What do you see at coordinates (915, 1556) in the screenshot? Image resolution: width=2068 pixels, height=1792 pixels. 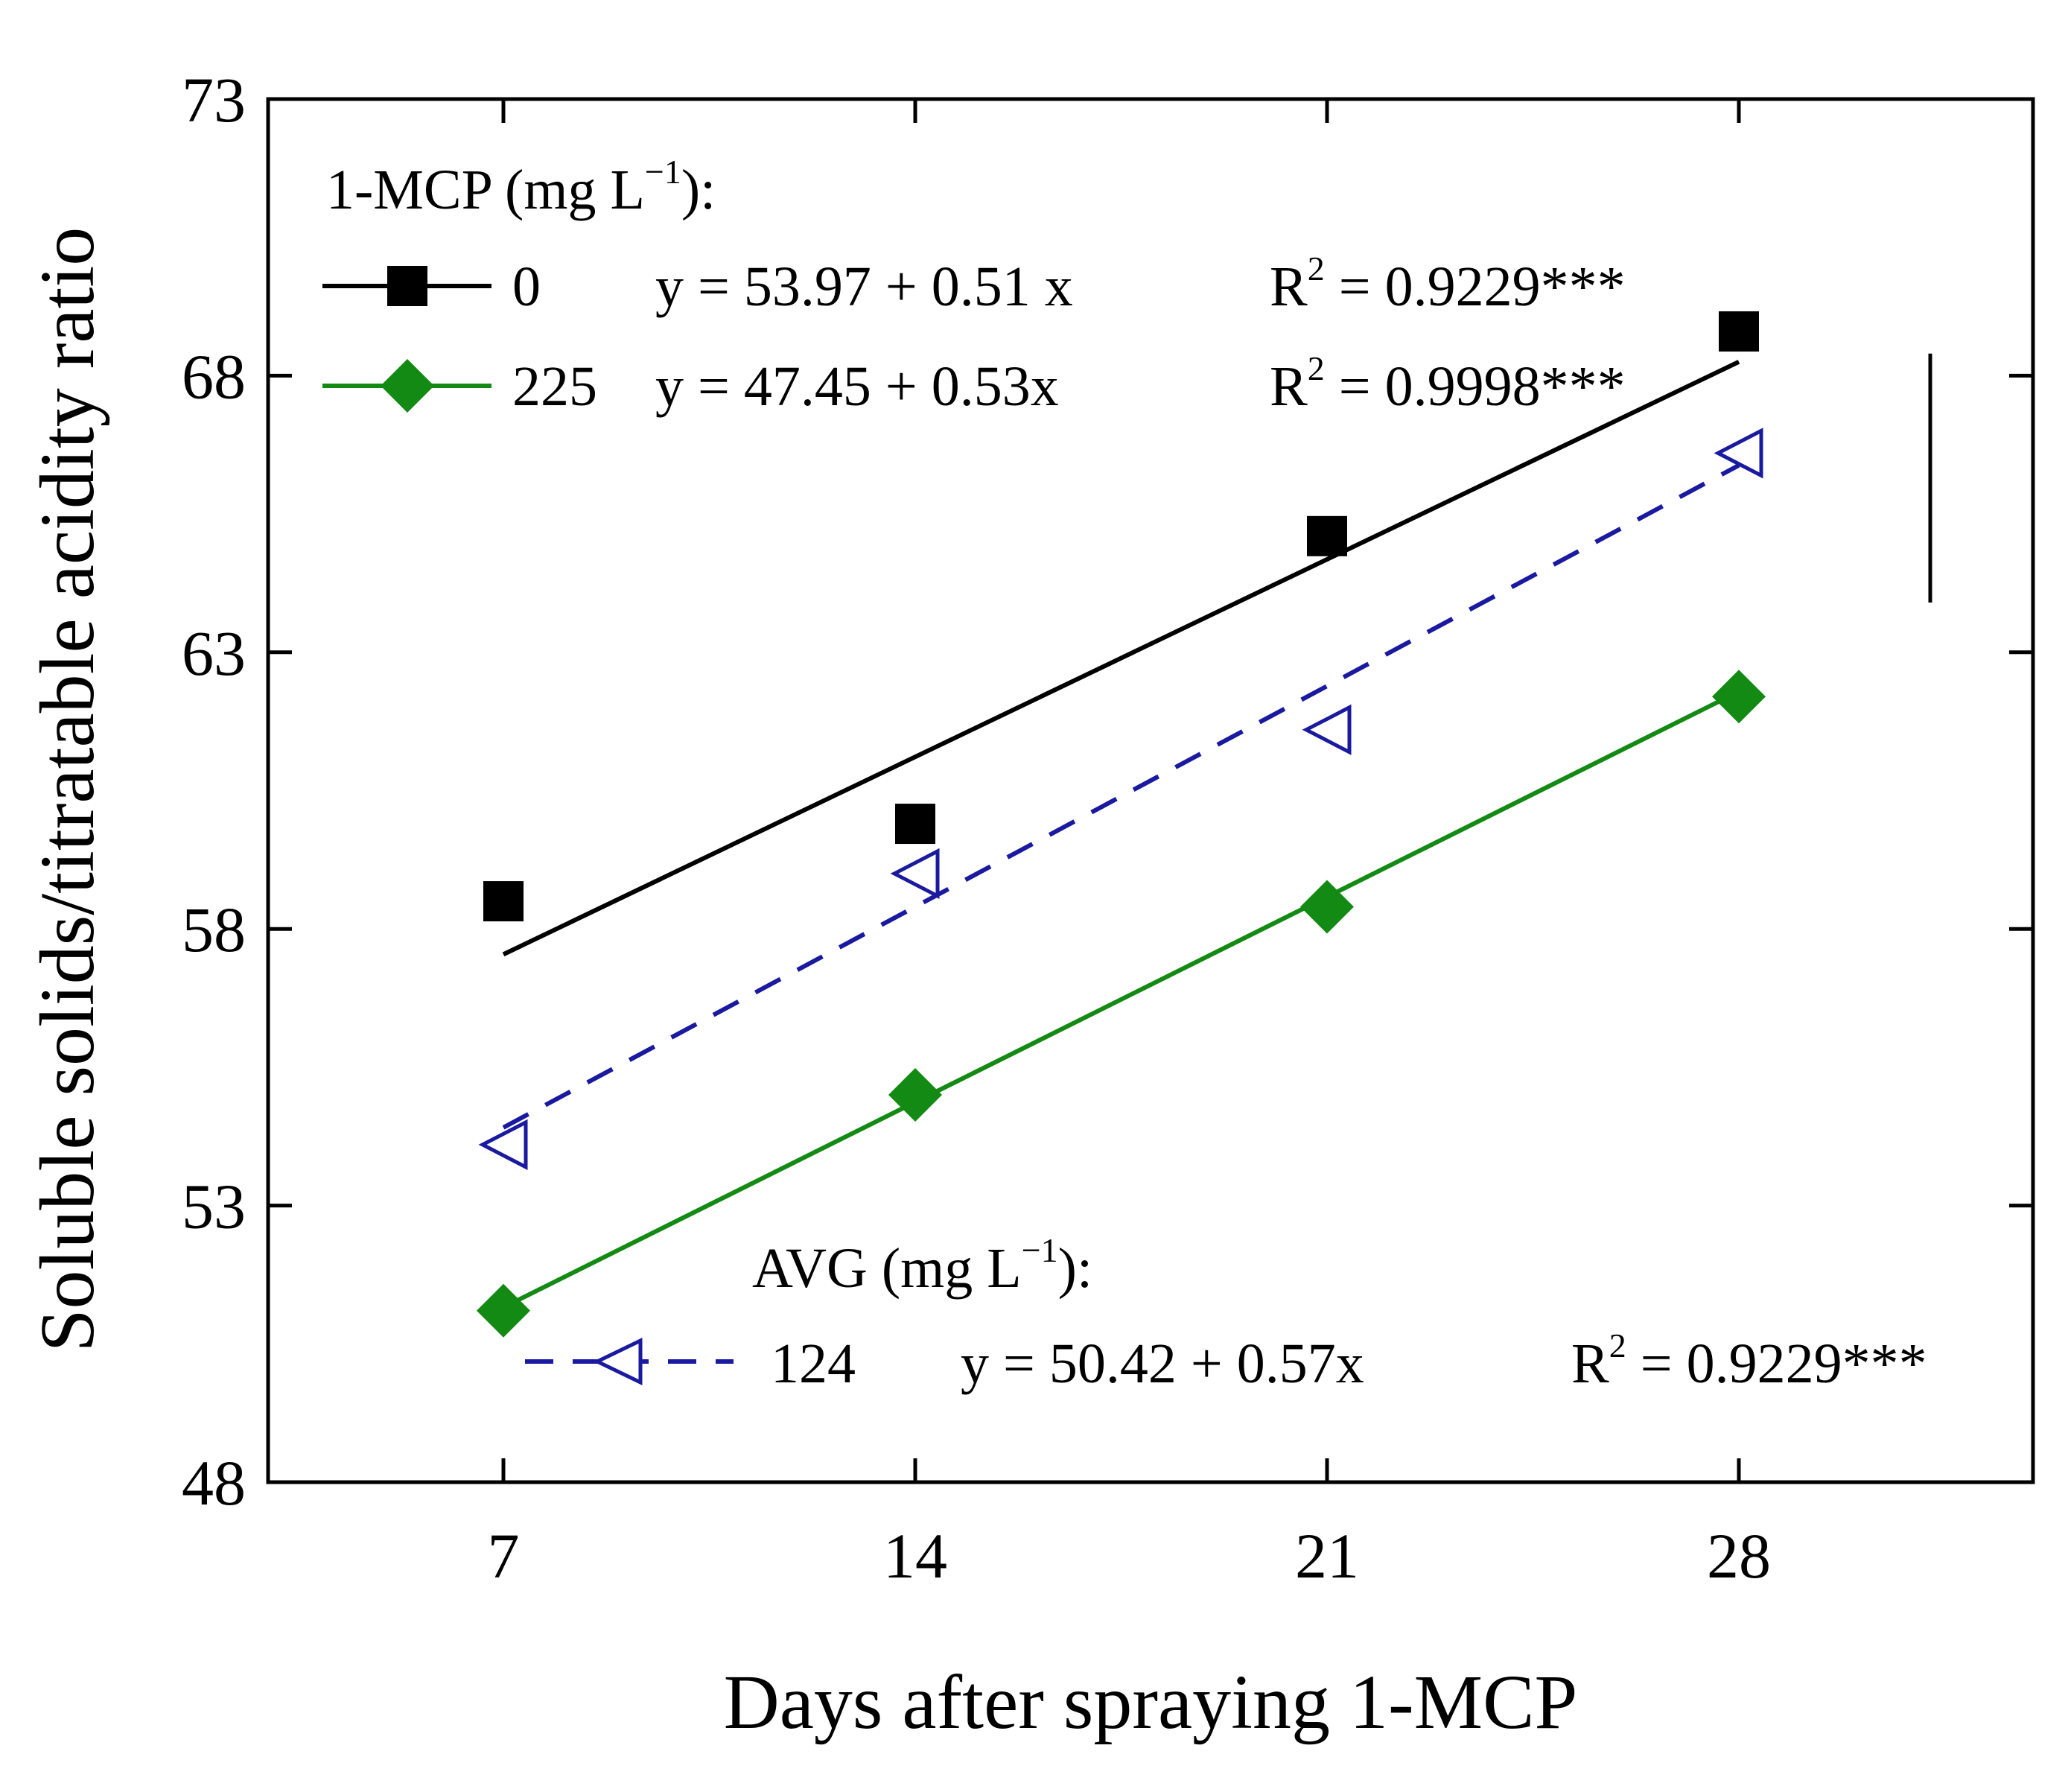 I see `x-tick-label: 14` at bounding box center [915, 1556].